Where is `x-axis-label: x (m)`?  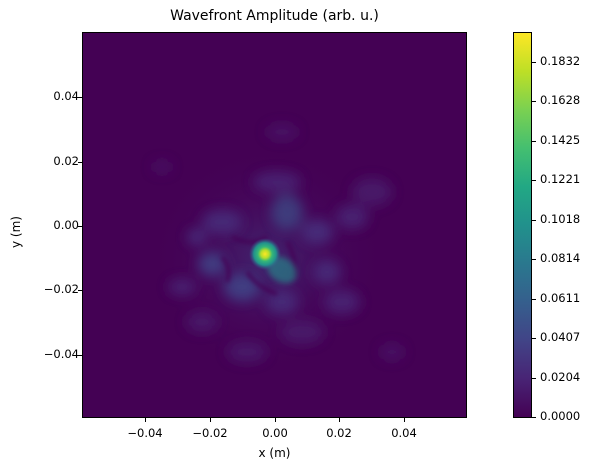
x-axis-label: x (m) is located at coordinates (274, 453).